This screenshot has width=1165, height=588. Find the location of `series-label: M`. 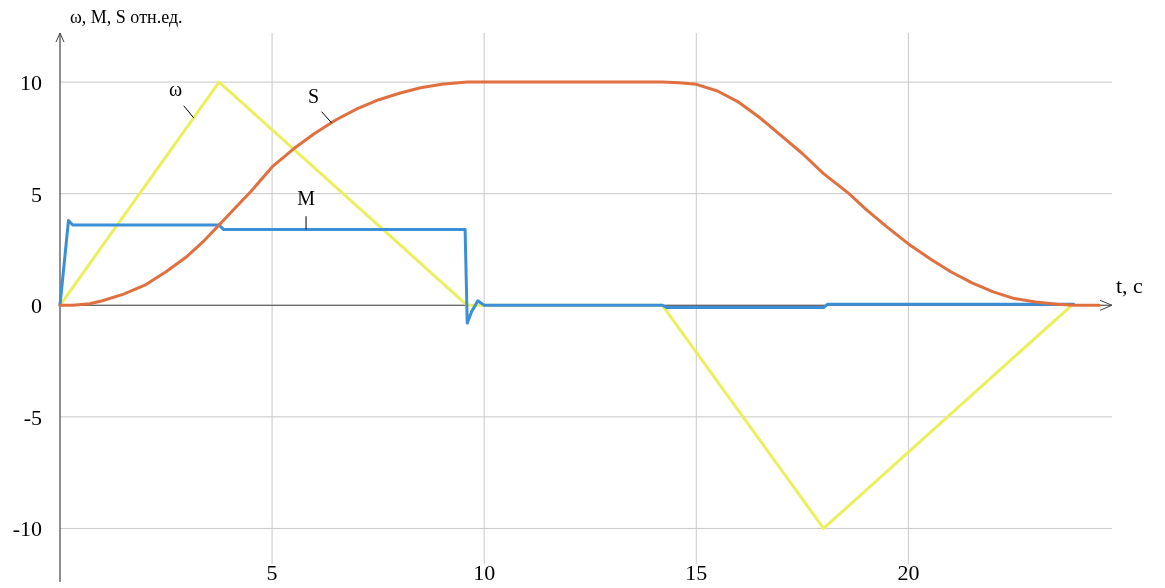

series-label: M is located at coordinates (306, 198).